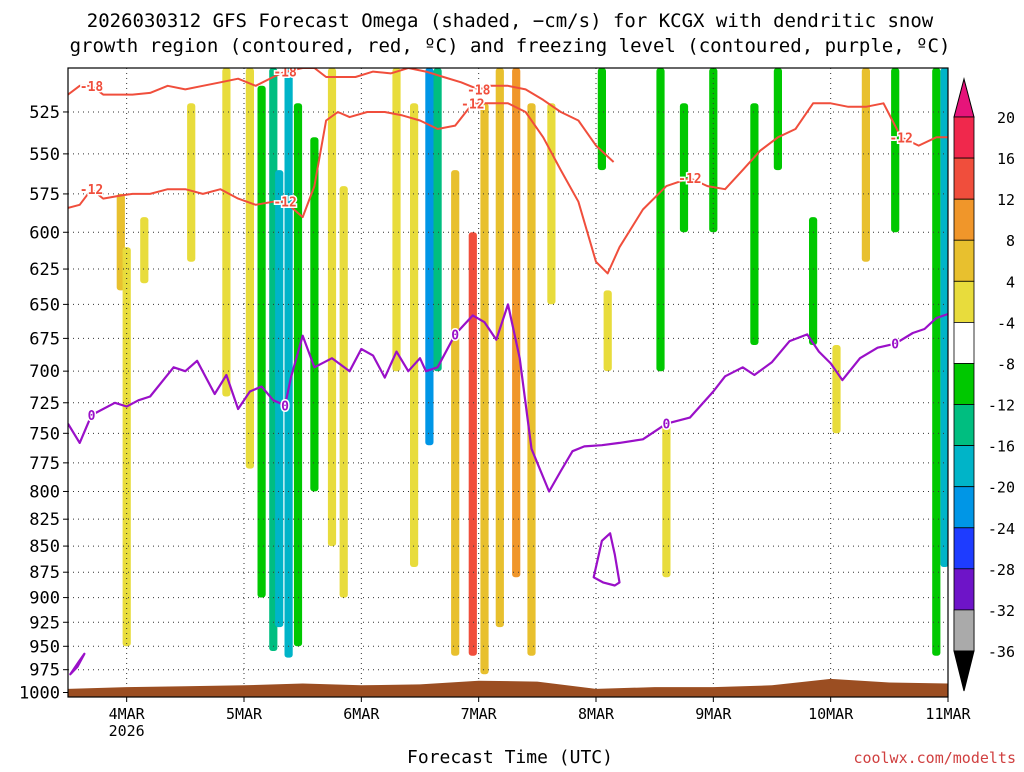 The width and height of the screenshot is (1024, 772). Describe the element at coordinates (44, 434) in the screenshot. I see `y-tick-label: 750` at that location.